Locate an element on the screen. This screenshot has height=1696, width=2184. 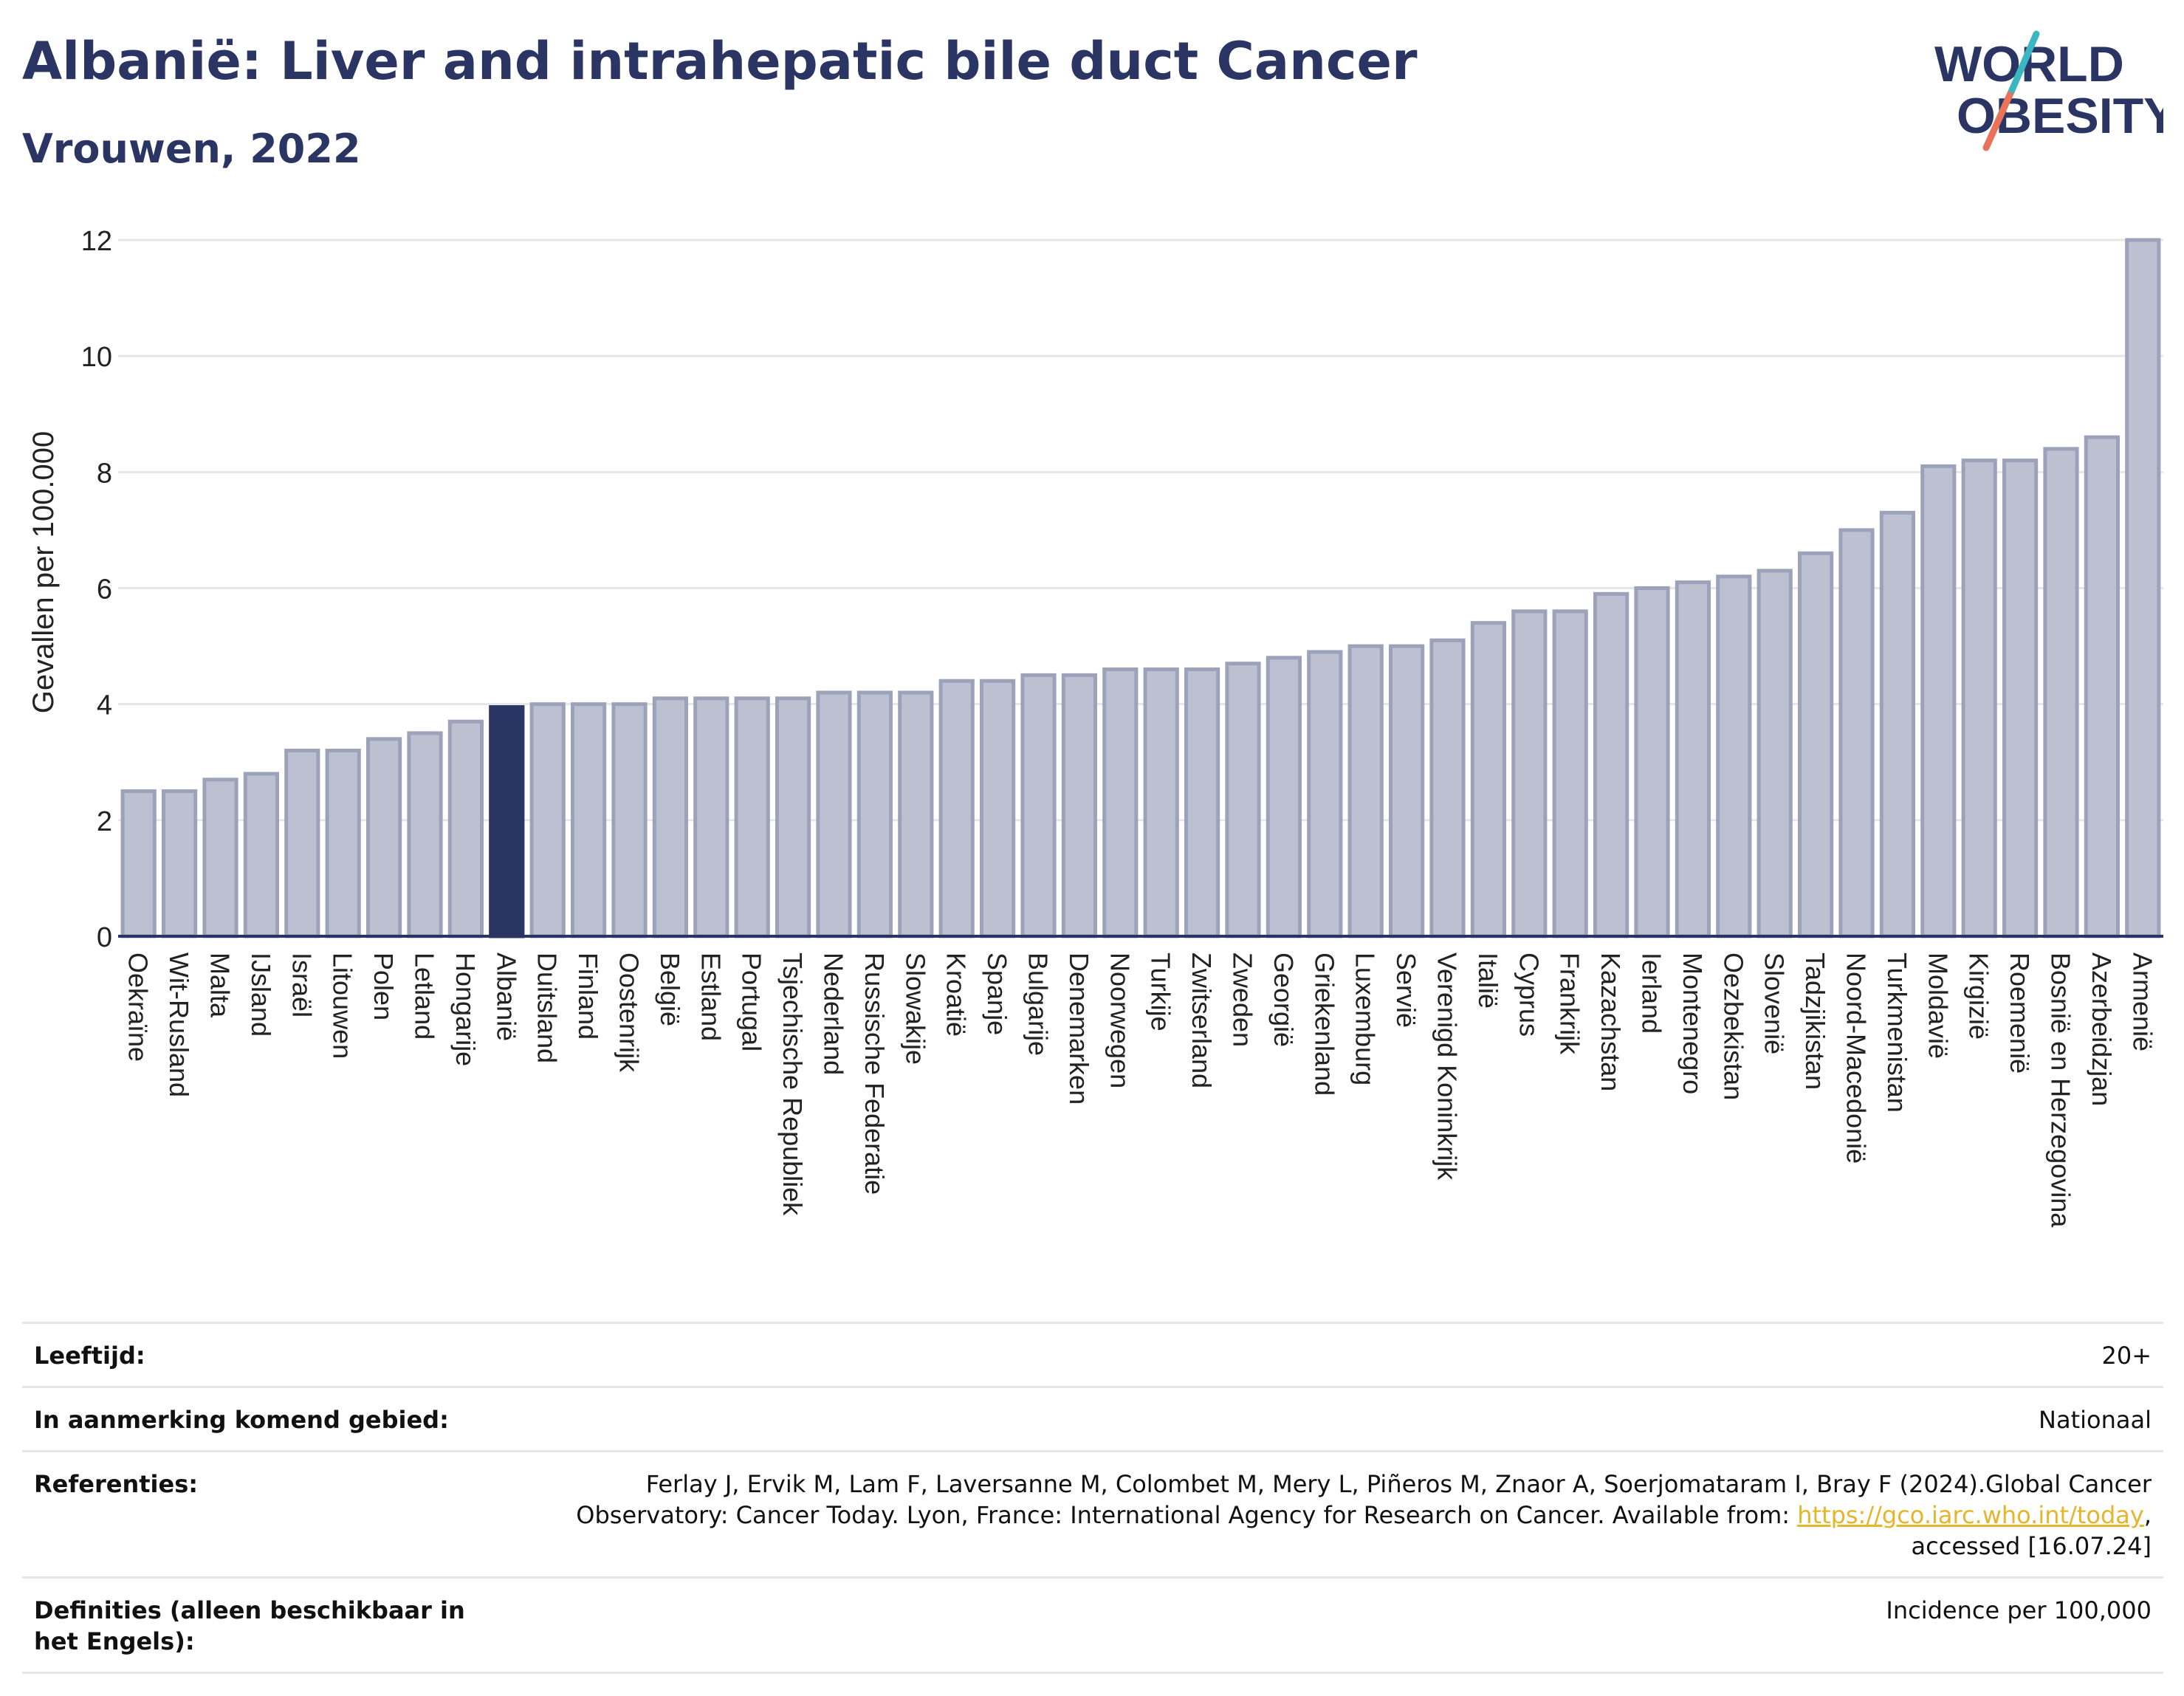
bar-georgië is located at coordinates (1284, 797).